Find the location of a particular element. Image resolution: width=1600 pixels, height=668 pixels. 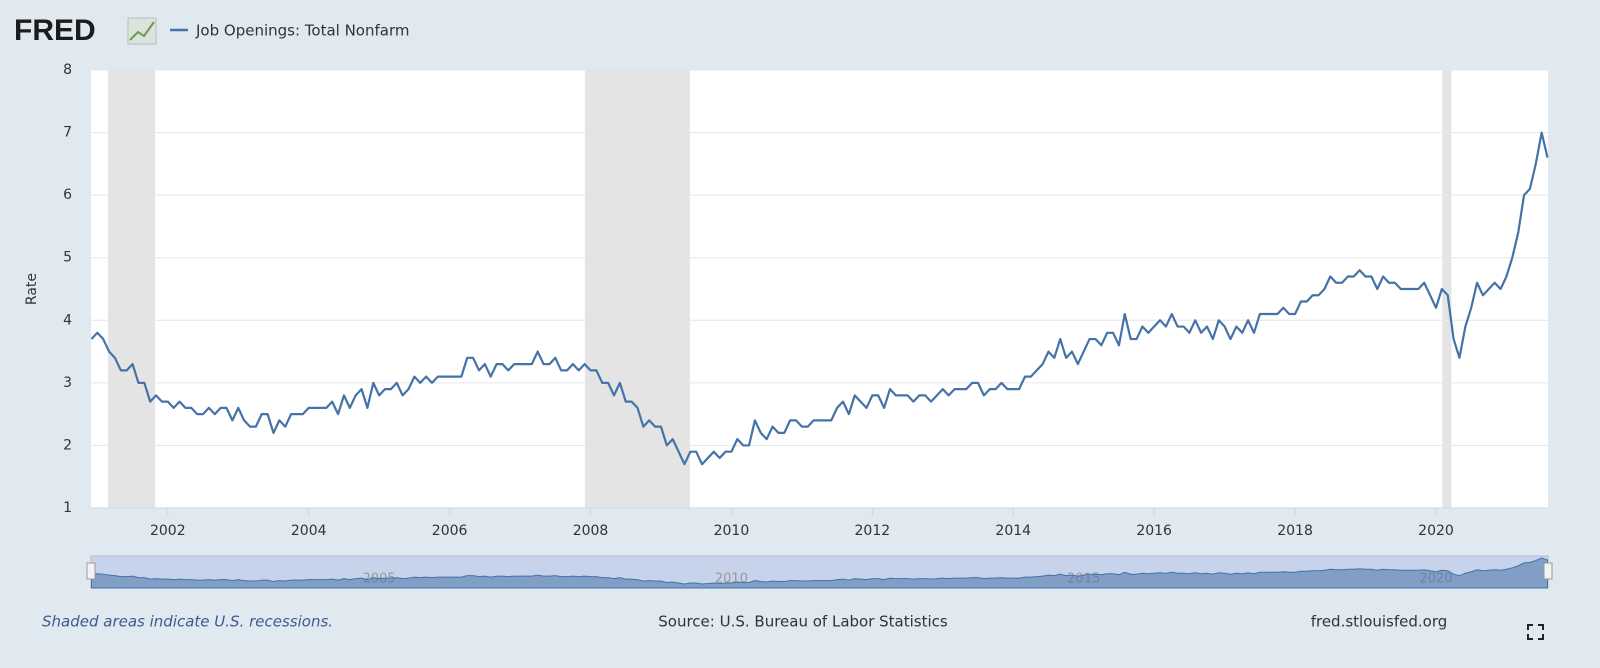

y-tick-label: 1 is located at coordinates (67, 508).